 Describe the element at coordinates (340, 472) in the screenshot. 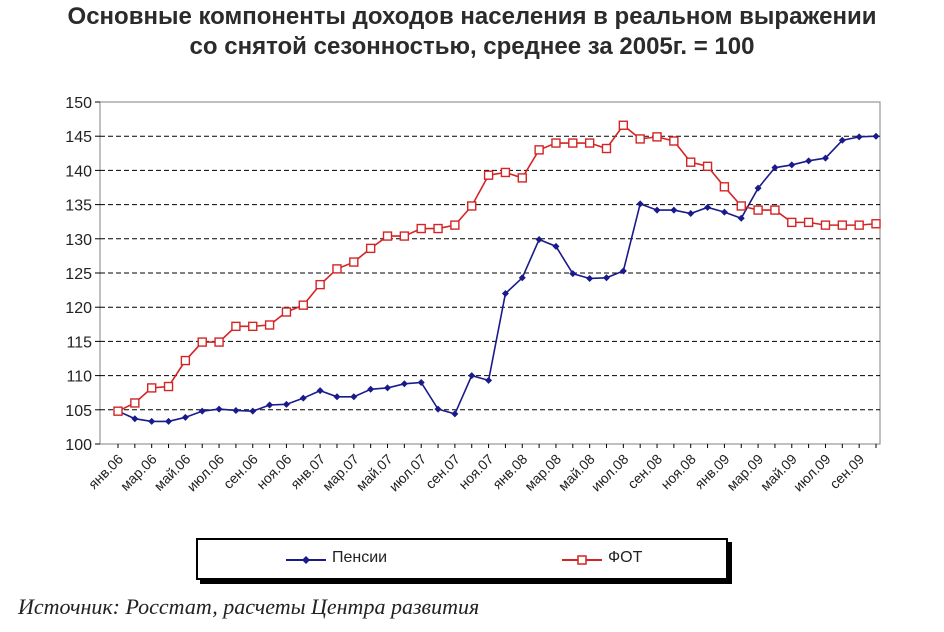

I see `x-tick-label: мар.07` at that location.